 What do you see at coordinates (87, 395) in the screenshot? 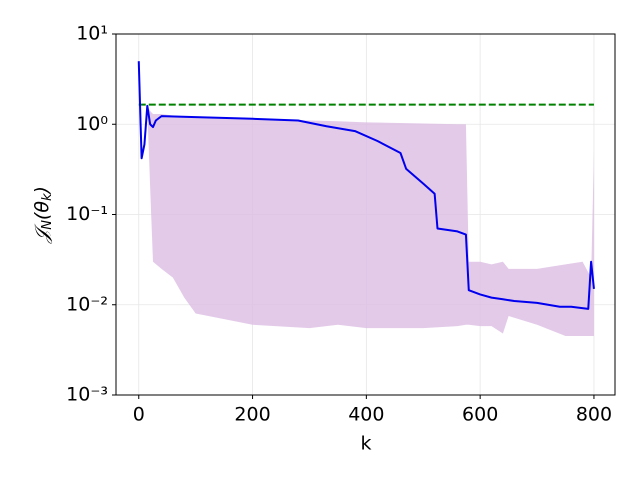
I see `y-tick-label: 10⁻³` at bounding box center [87, 395].